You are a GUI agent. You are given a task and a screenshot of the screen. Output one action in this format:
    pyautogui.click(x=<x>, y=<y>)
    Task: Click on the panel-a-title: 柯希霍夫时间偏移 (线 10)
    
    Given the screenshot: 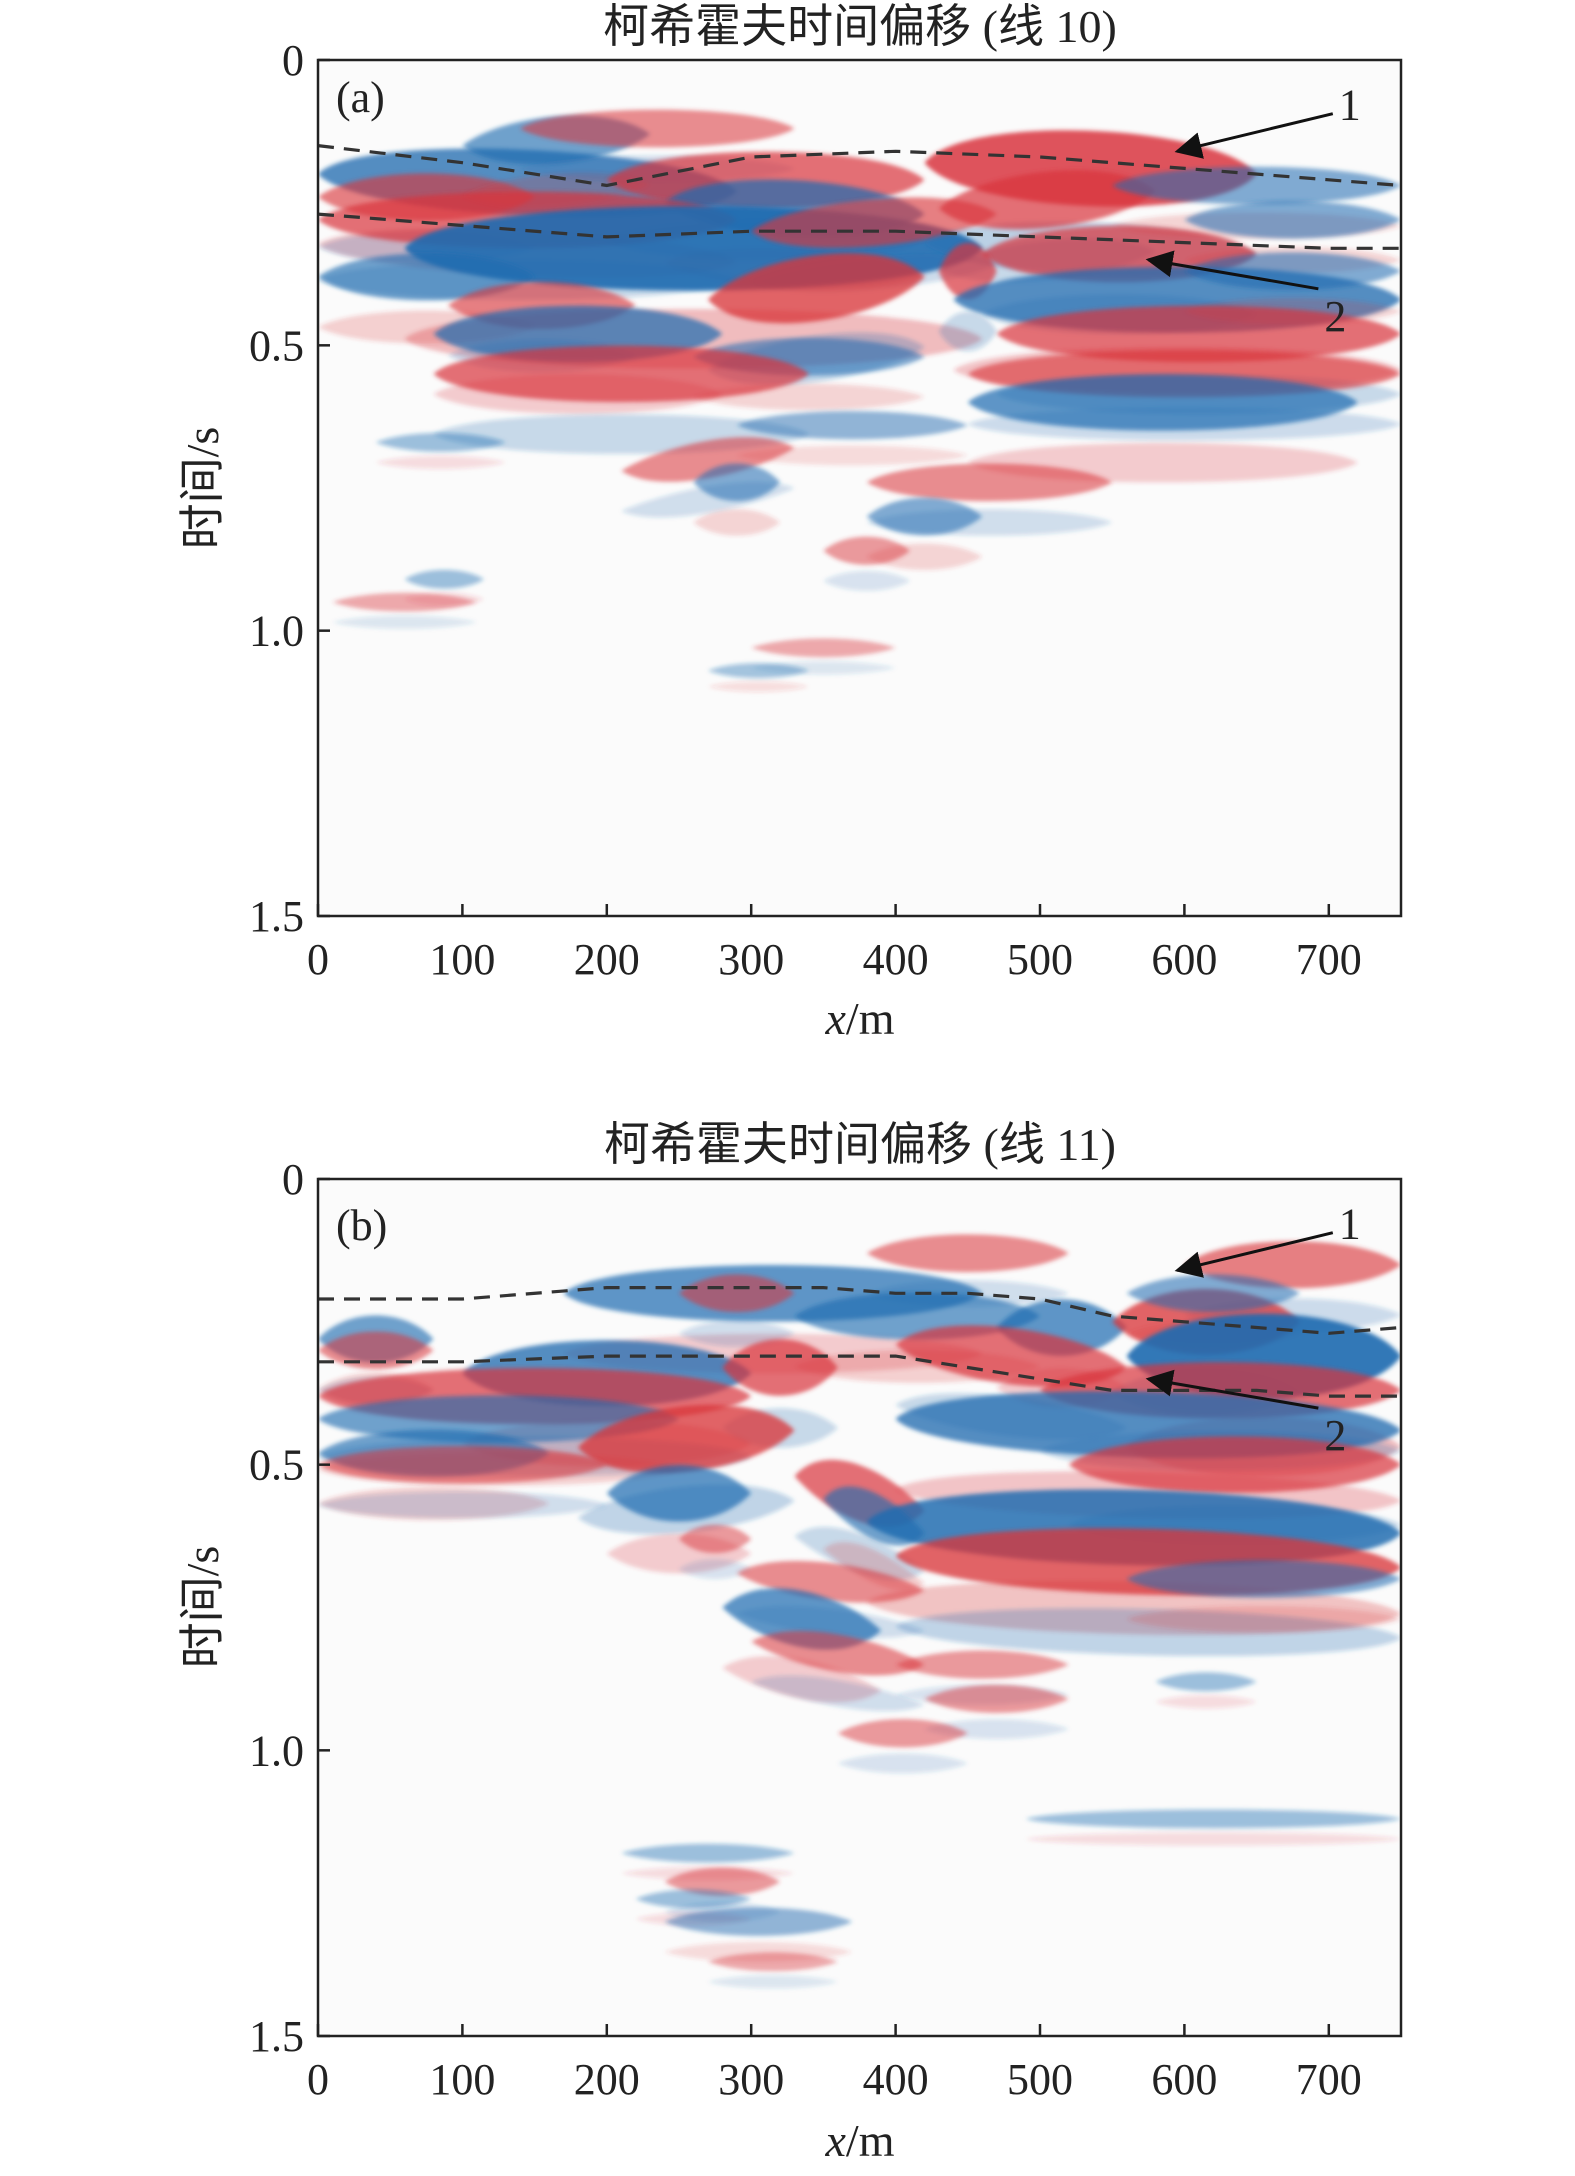 What is the action you would take?
    pyautogui.click(x=860, y=26)
    